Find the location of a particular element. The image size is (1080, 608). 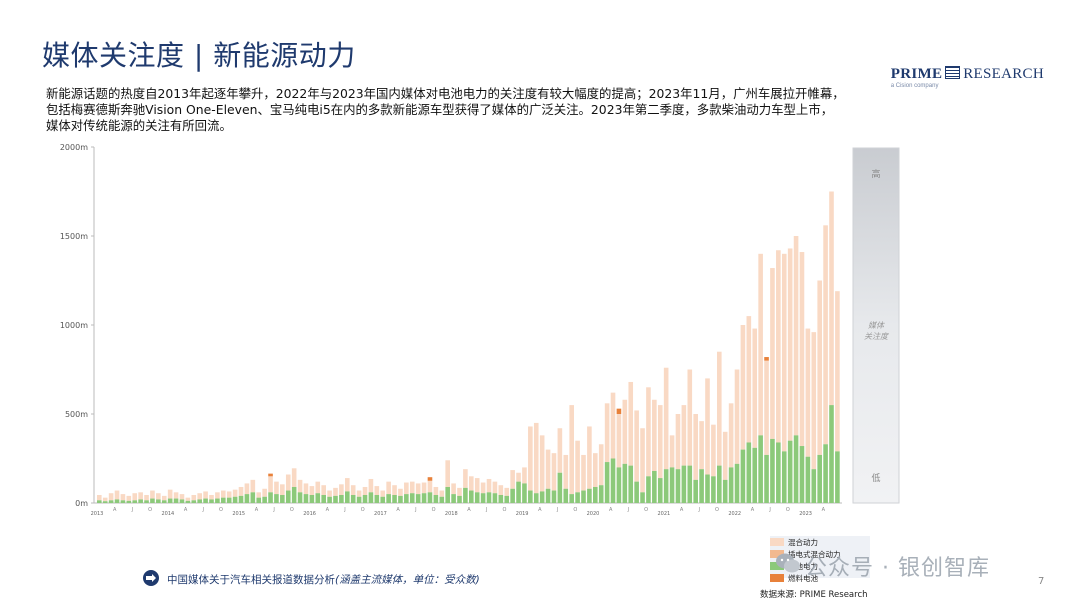

chart-legend: 混合动力 插电式混合动力 电池电力 燃料电池 is located at coordinates (819, 560).